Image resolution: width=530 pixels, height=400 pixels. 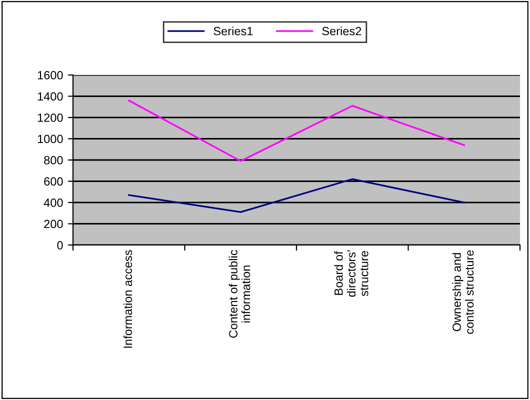 I want to click on x-tick-label: Information access, so click(x=127, y=299).